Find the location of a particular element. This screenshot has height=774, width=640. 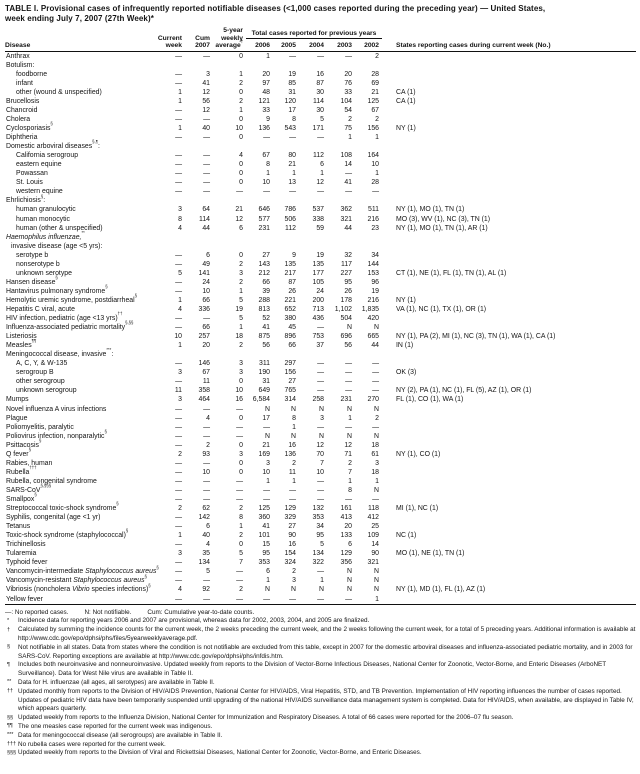

case-count-cell: 11 is located at coordinates (206, 382).